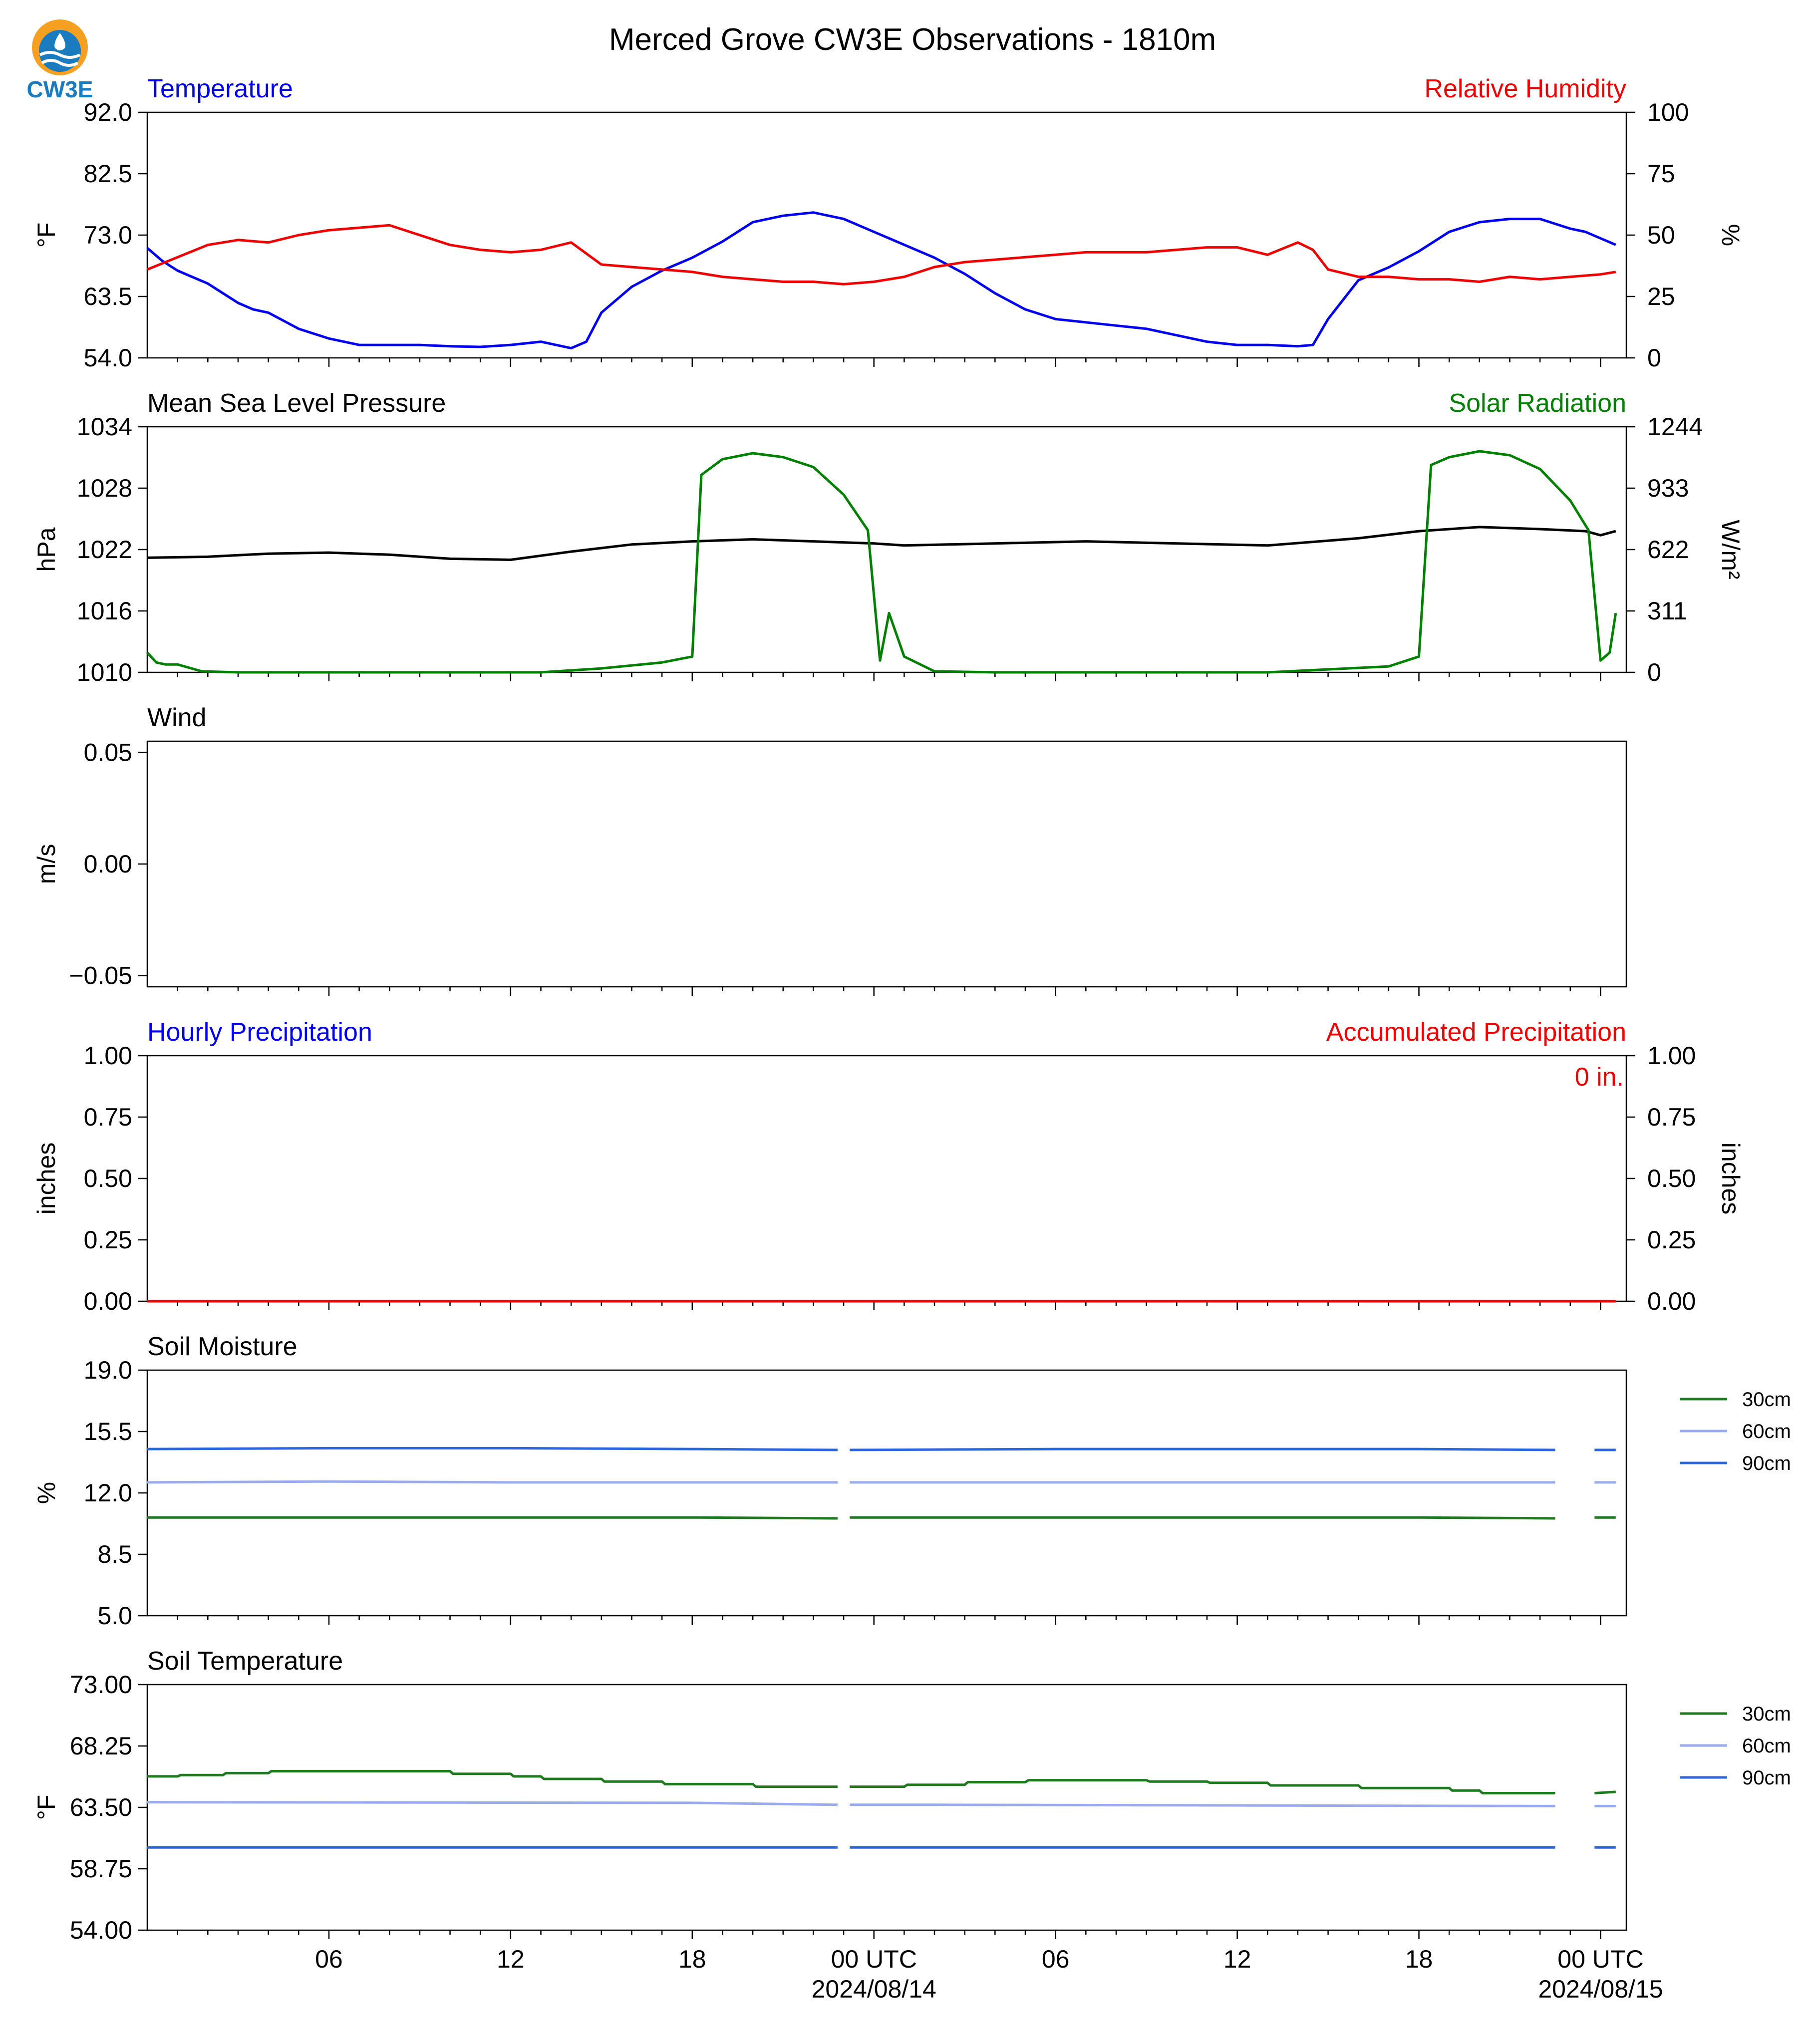 This screenshot has height=2028, width=1820. Describe the element at coordinates (1537, 403) in the screenshot. I see `panel-title-right: Solar Radiation` at that location.